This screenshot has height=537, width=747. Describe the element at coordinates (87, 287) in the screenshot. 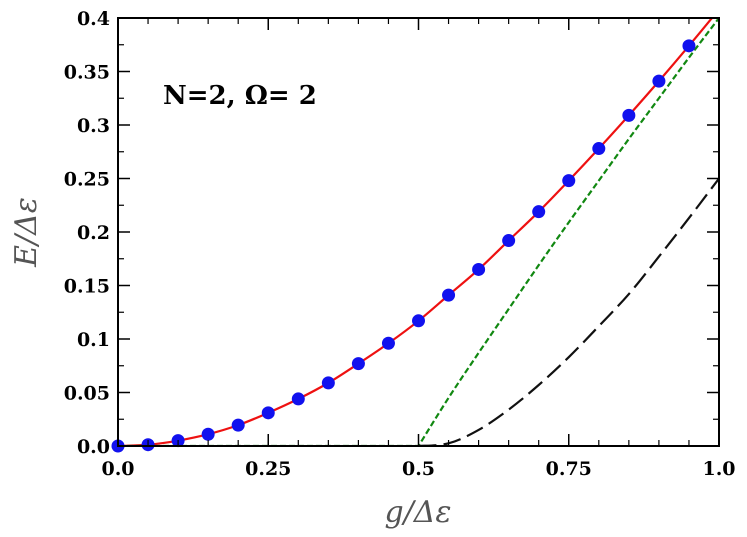

I see `y-tick-label: 0.15` at that location.